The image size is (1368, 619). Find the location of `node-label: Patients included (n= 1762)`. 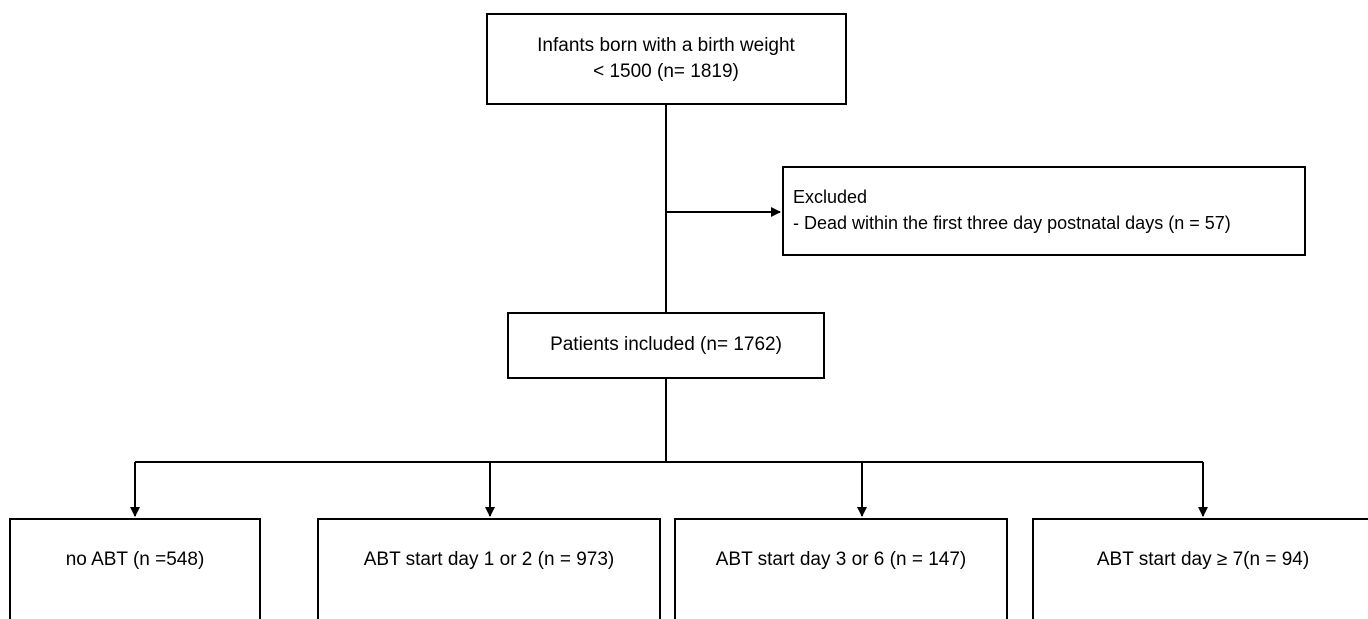

node-label: Patients included (n= 1762) is located at coordinates (666, 344).